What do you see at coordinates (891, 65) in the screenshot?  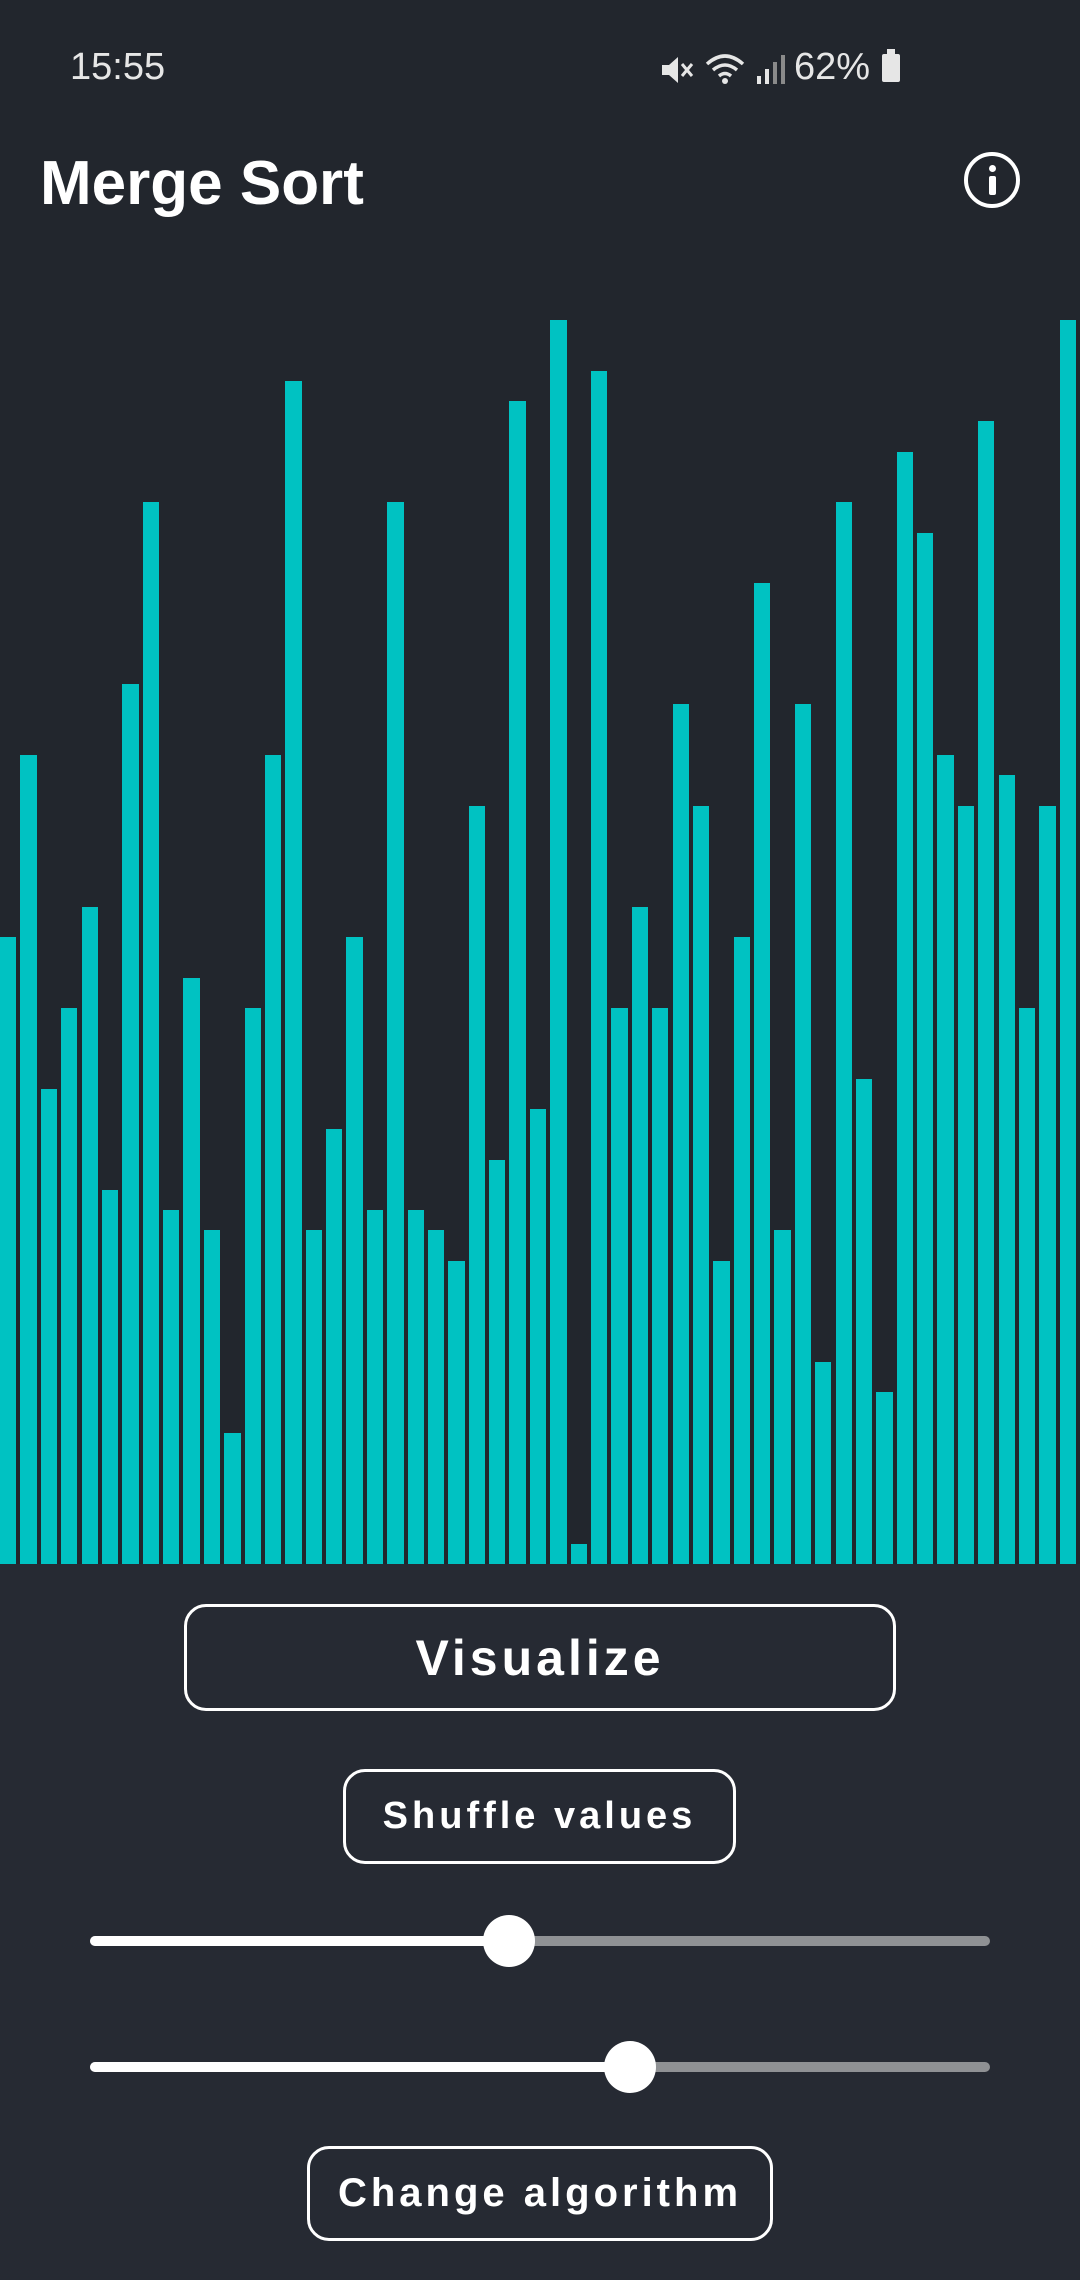 I see `battery-icon` at bounding box center [891, 65].